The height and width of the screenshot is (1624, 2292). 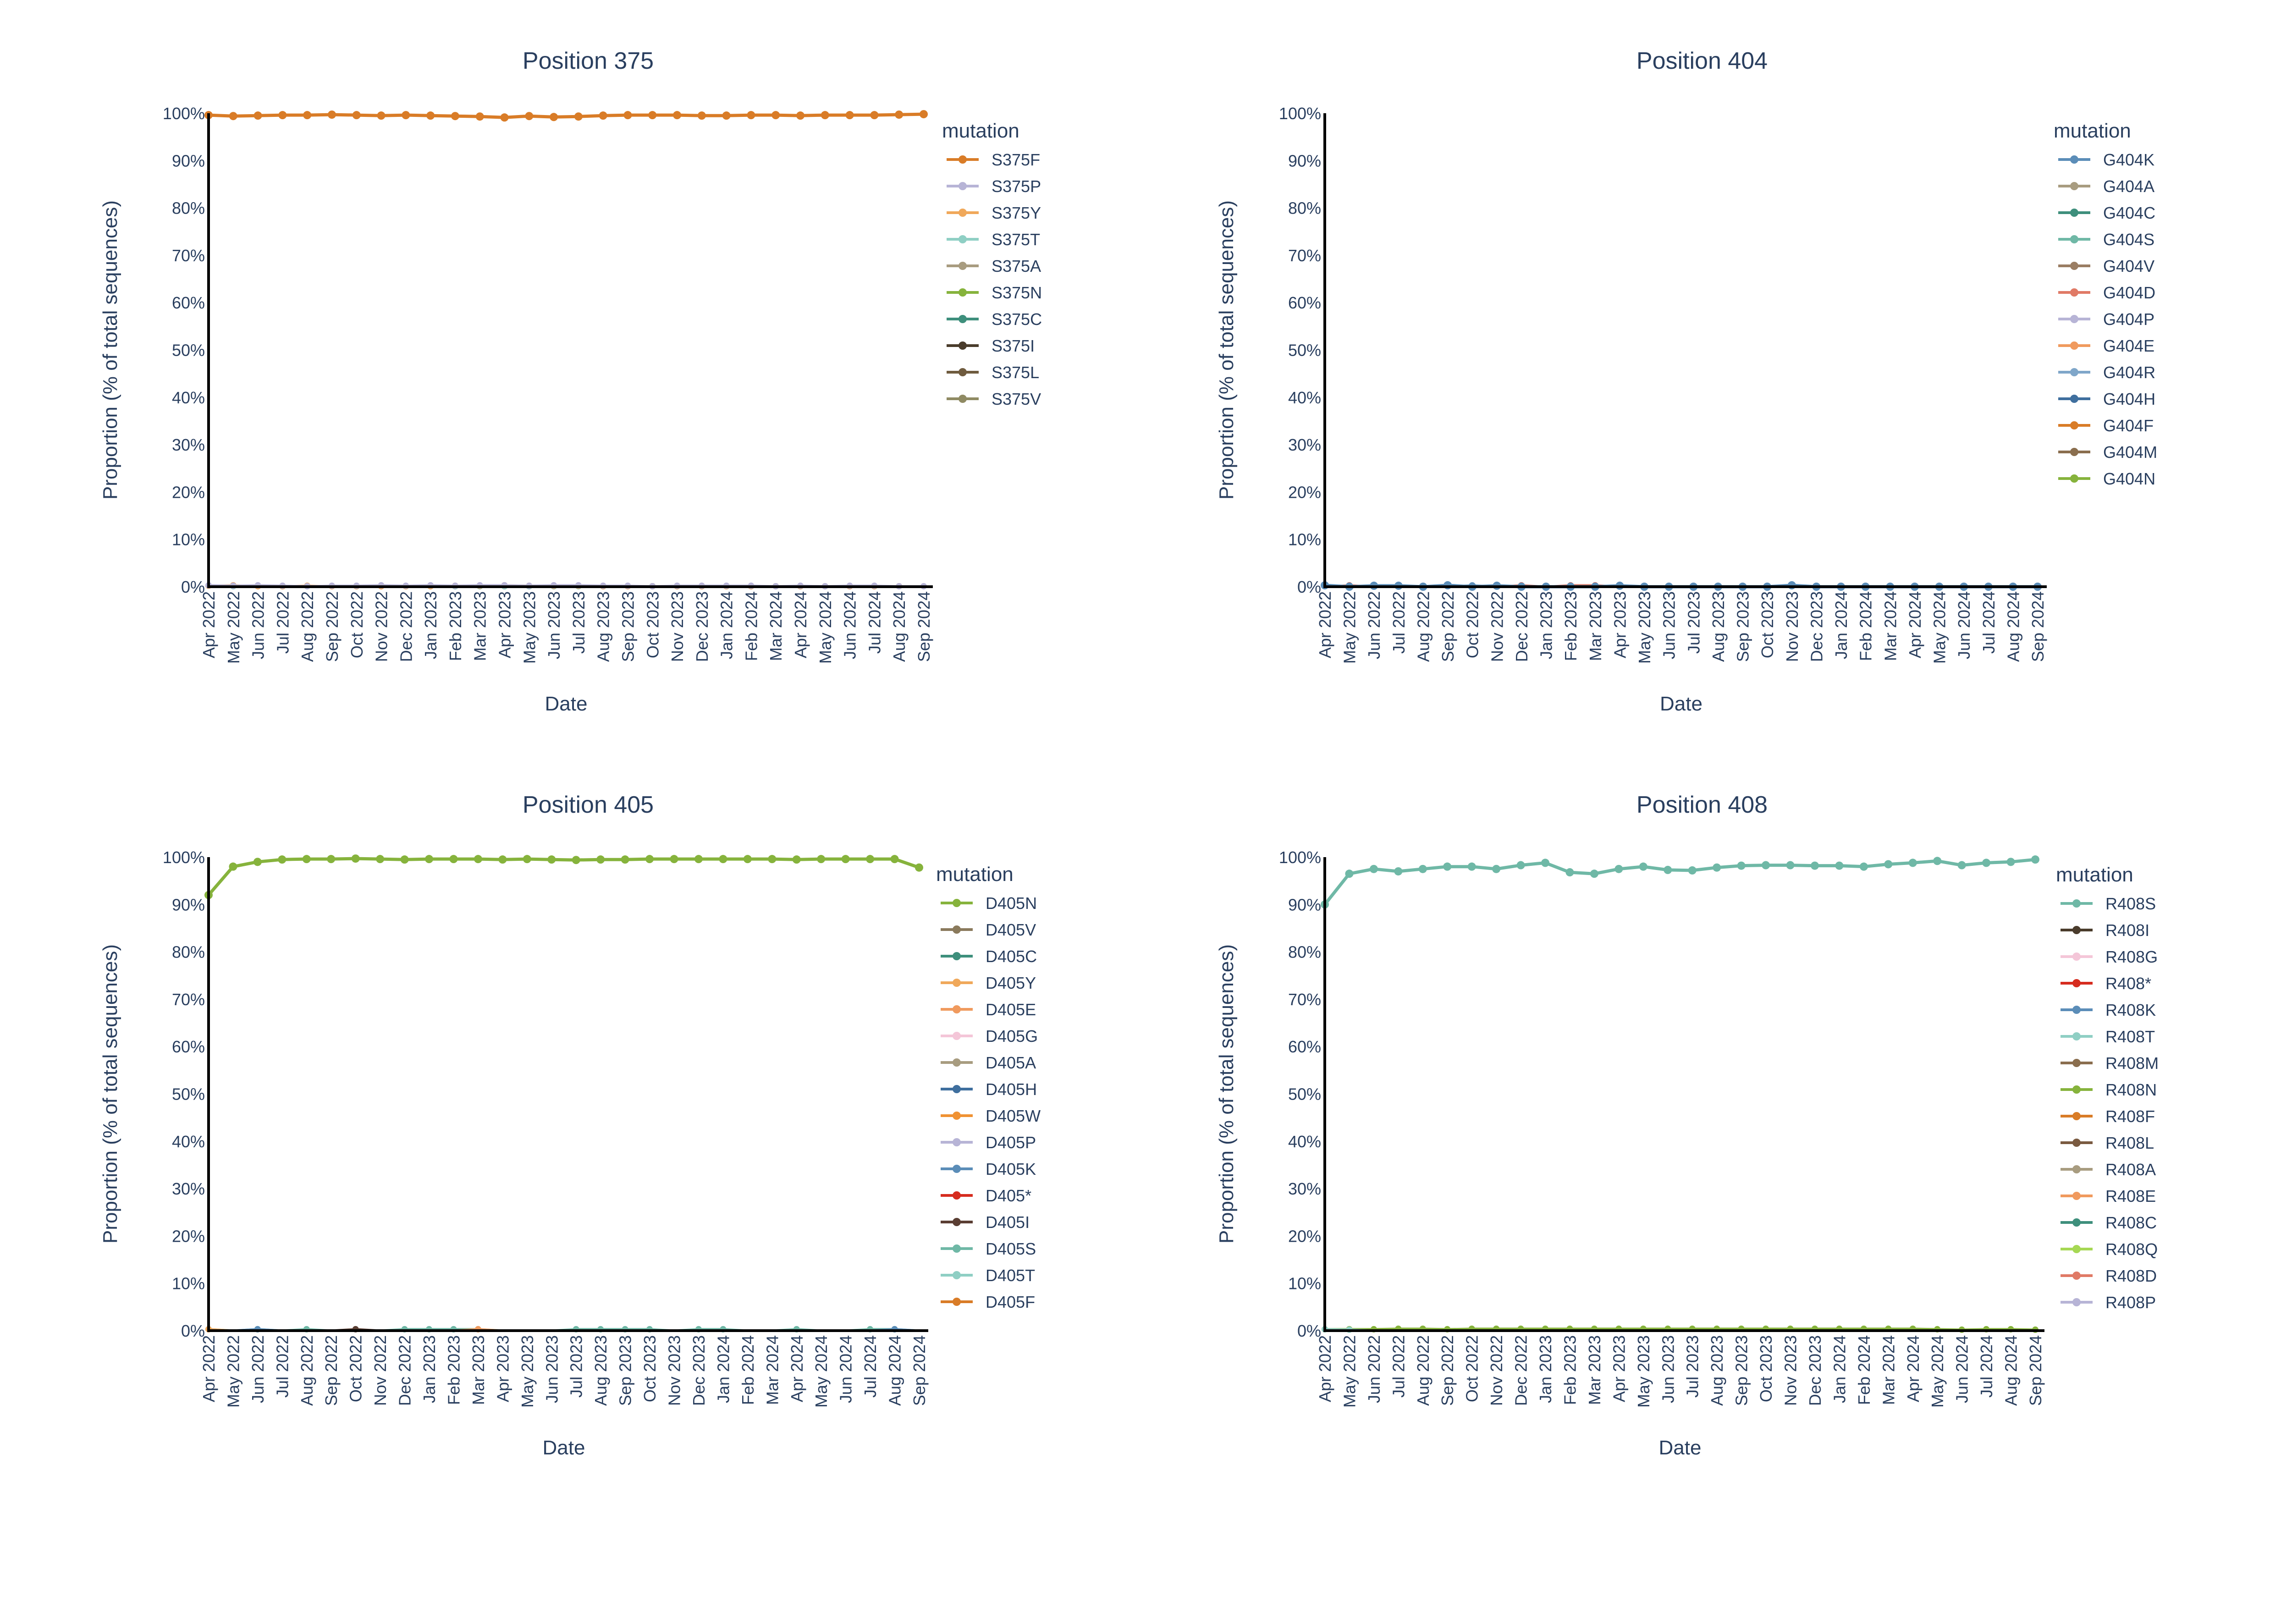 What do you see at coordinates (2105, 930) in the screenshot?
I see `legend-item-R408I: R408I` at bounding box center [2105, 930].